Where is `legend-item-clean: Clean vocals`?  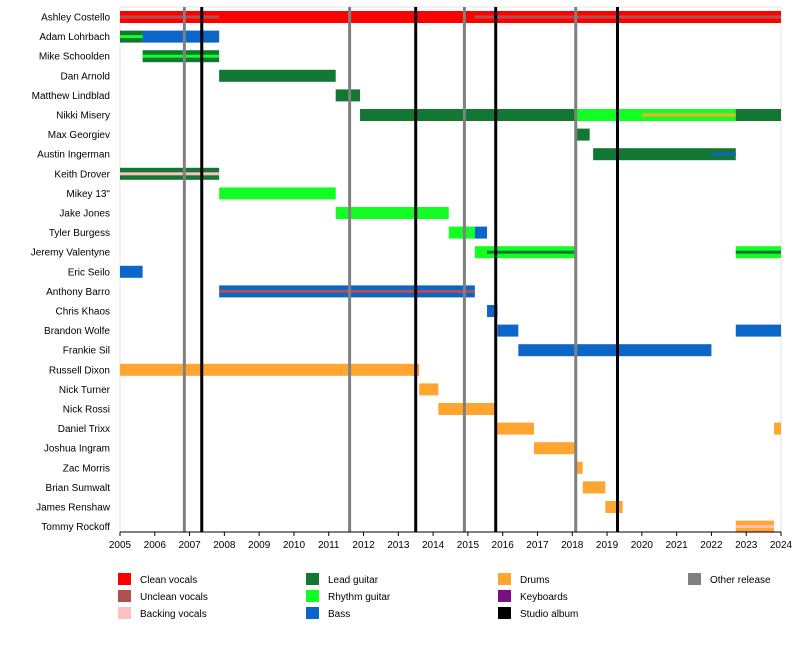 legend-item-clean: Clean vocals is located at coordinates (157, 579).